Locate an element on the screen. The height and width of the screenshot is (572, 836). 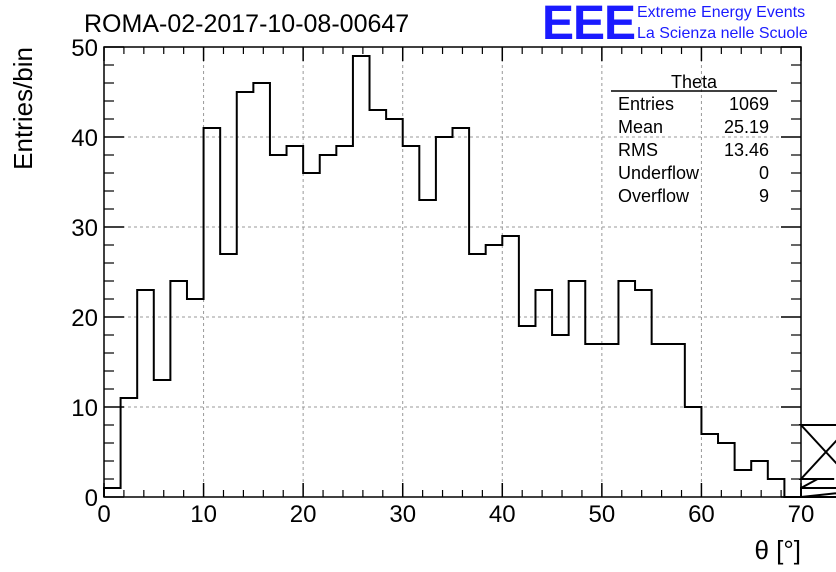
stats-title: Theta is located at coordinates (694, 82).